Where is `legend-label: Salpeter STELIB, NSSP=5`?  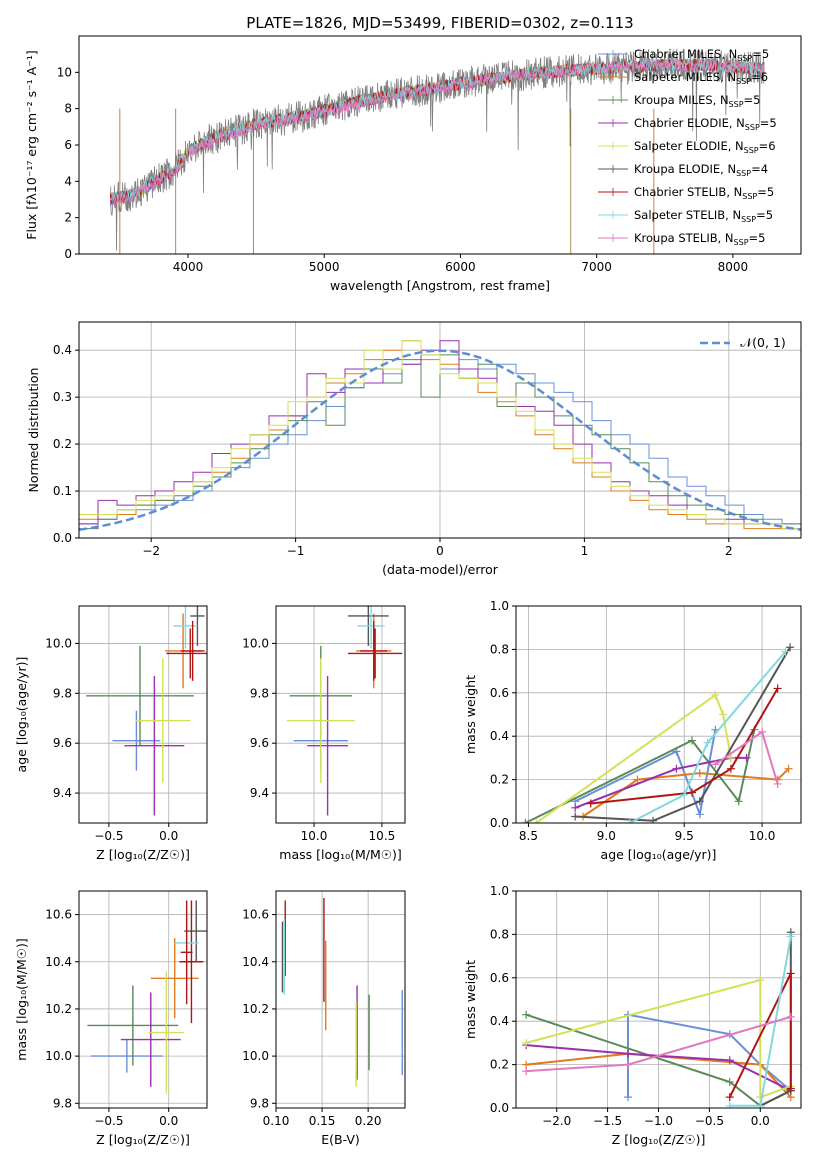
legend-label: Salpeter STELIB, NSSP=5 is located at coordinates (703, 216).